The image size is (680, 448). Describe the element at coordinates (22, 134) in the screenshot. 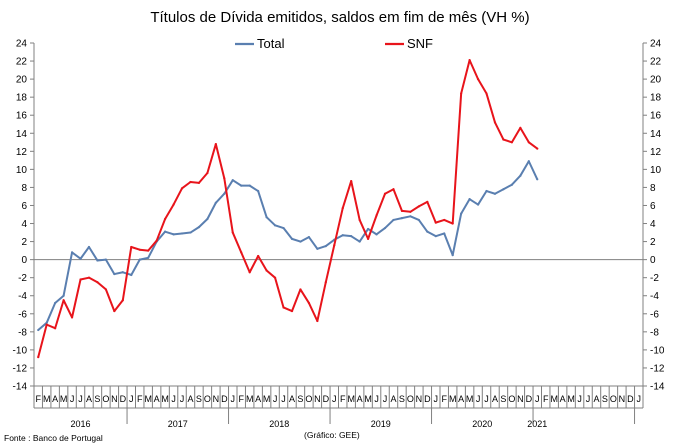

I see `y-tick-label-left: 14` at that location.